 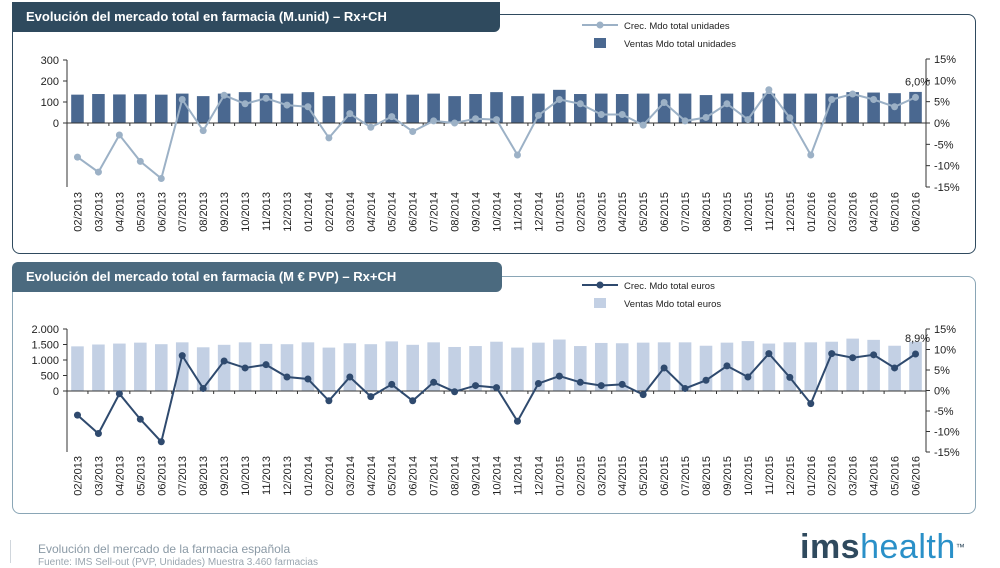 I want to click on left-tick-label: 200, so click(x=50, y=82).